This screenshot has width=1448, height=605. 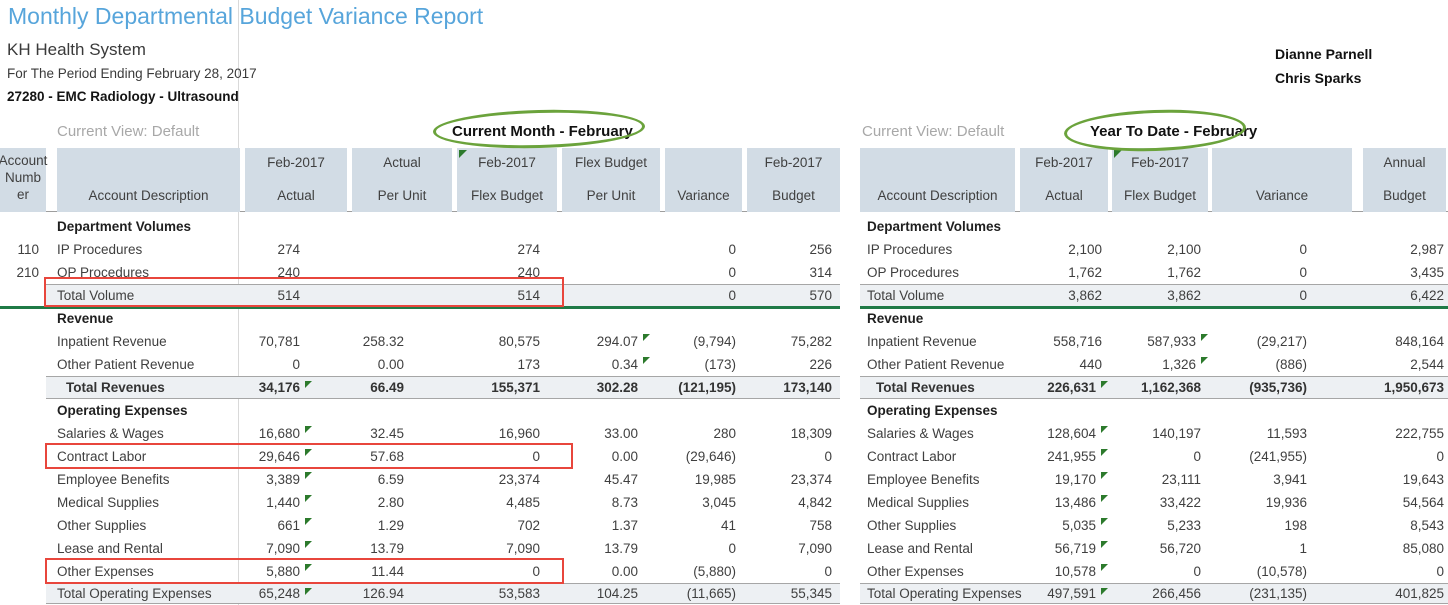 I want to click on value-cell: 1,326, so click(x=1158, y=364).